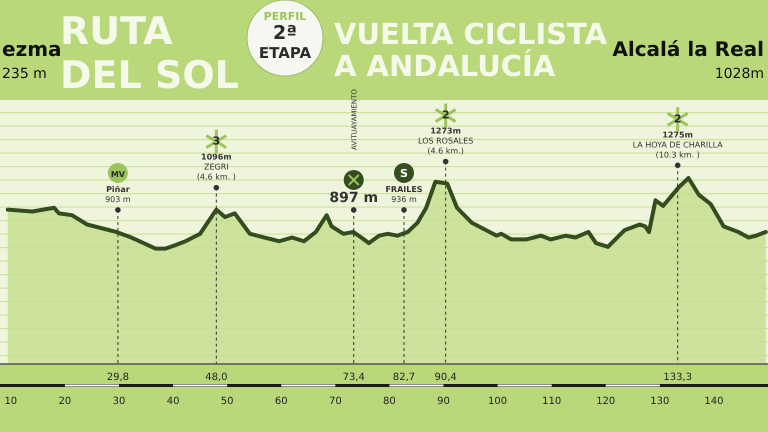 The width and height of the screenshot is (768, 432). What do you see at coordinates (714, 401) in the screenshot?
I see `x-tick-label: 140` at bounding box center [714, 401].